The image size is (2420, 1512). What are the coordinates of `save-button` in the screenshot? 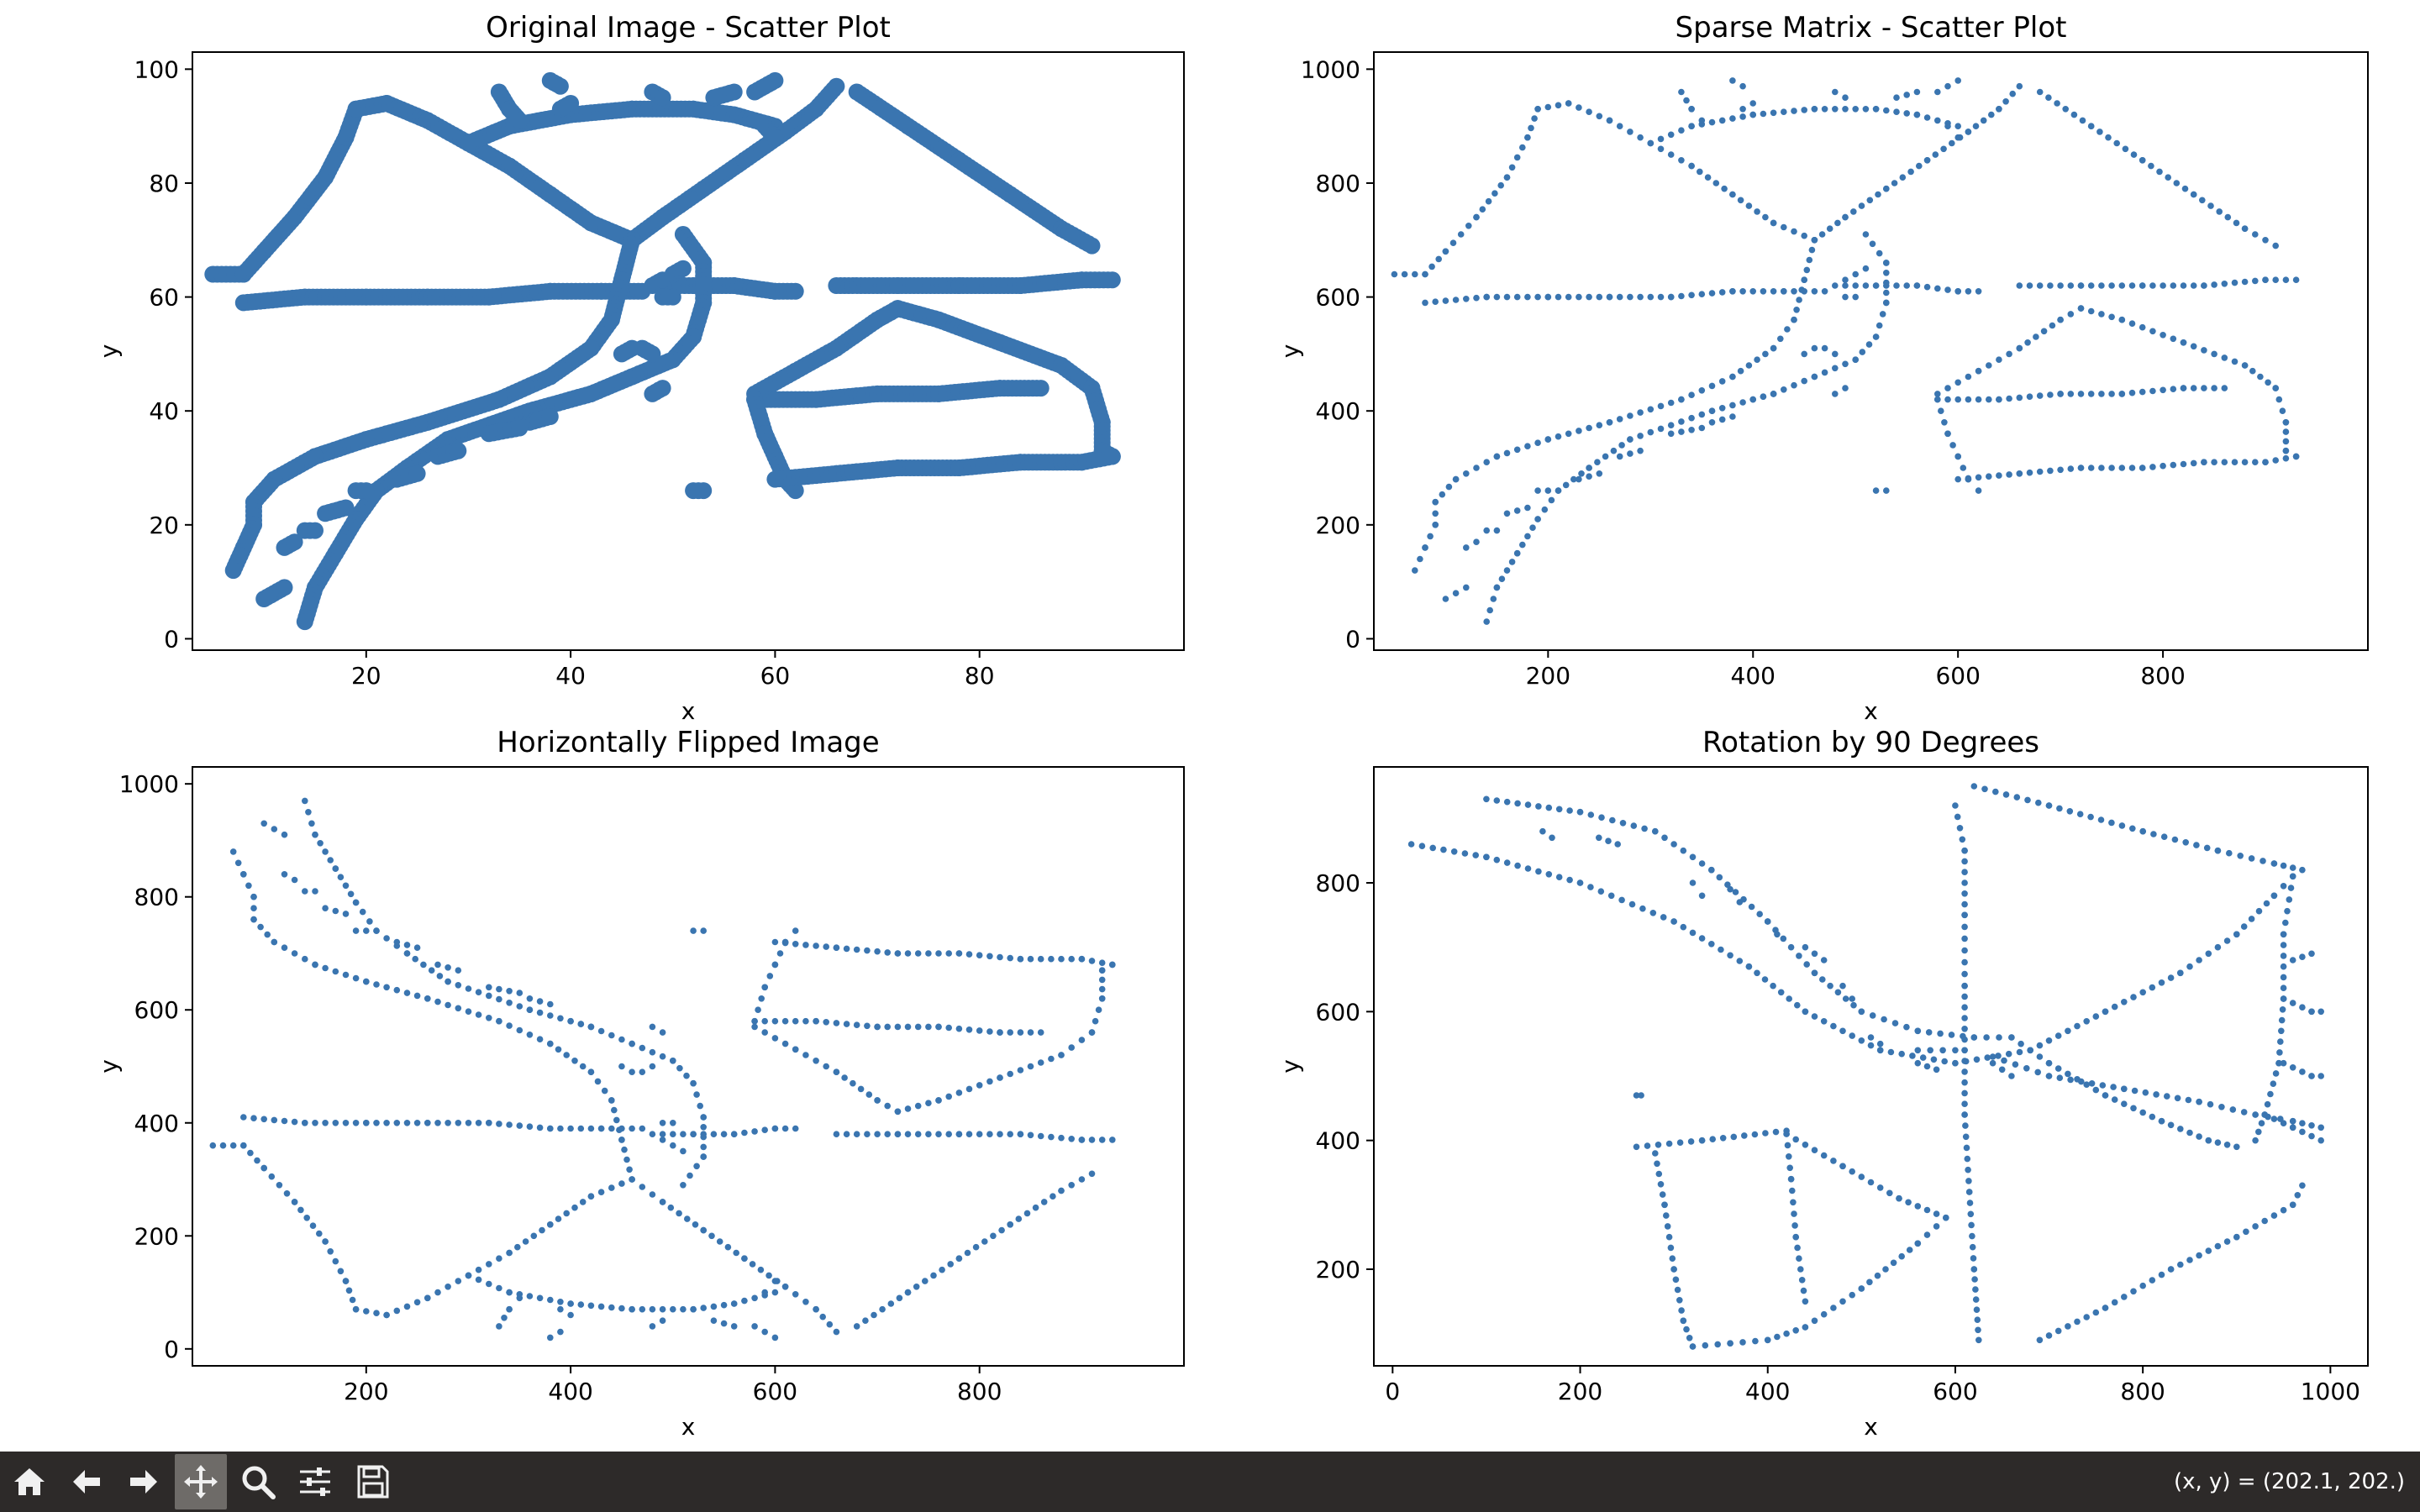 It's located at (372, 1481).